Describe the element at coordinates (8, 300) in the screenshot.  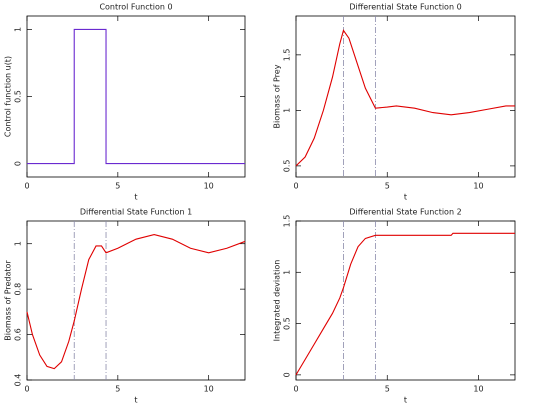
I see `y-axis-label: Biomass of Predator` at that location.